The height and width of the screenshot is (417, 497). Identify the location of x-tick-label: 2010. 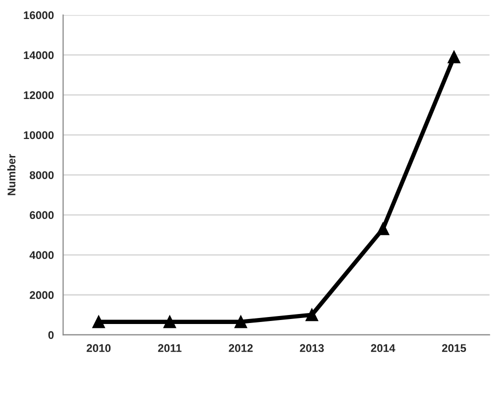
(98, 348).